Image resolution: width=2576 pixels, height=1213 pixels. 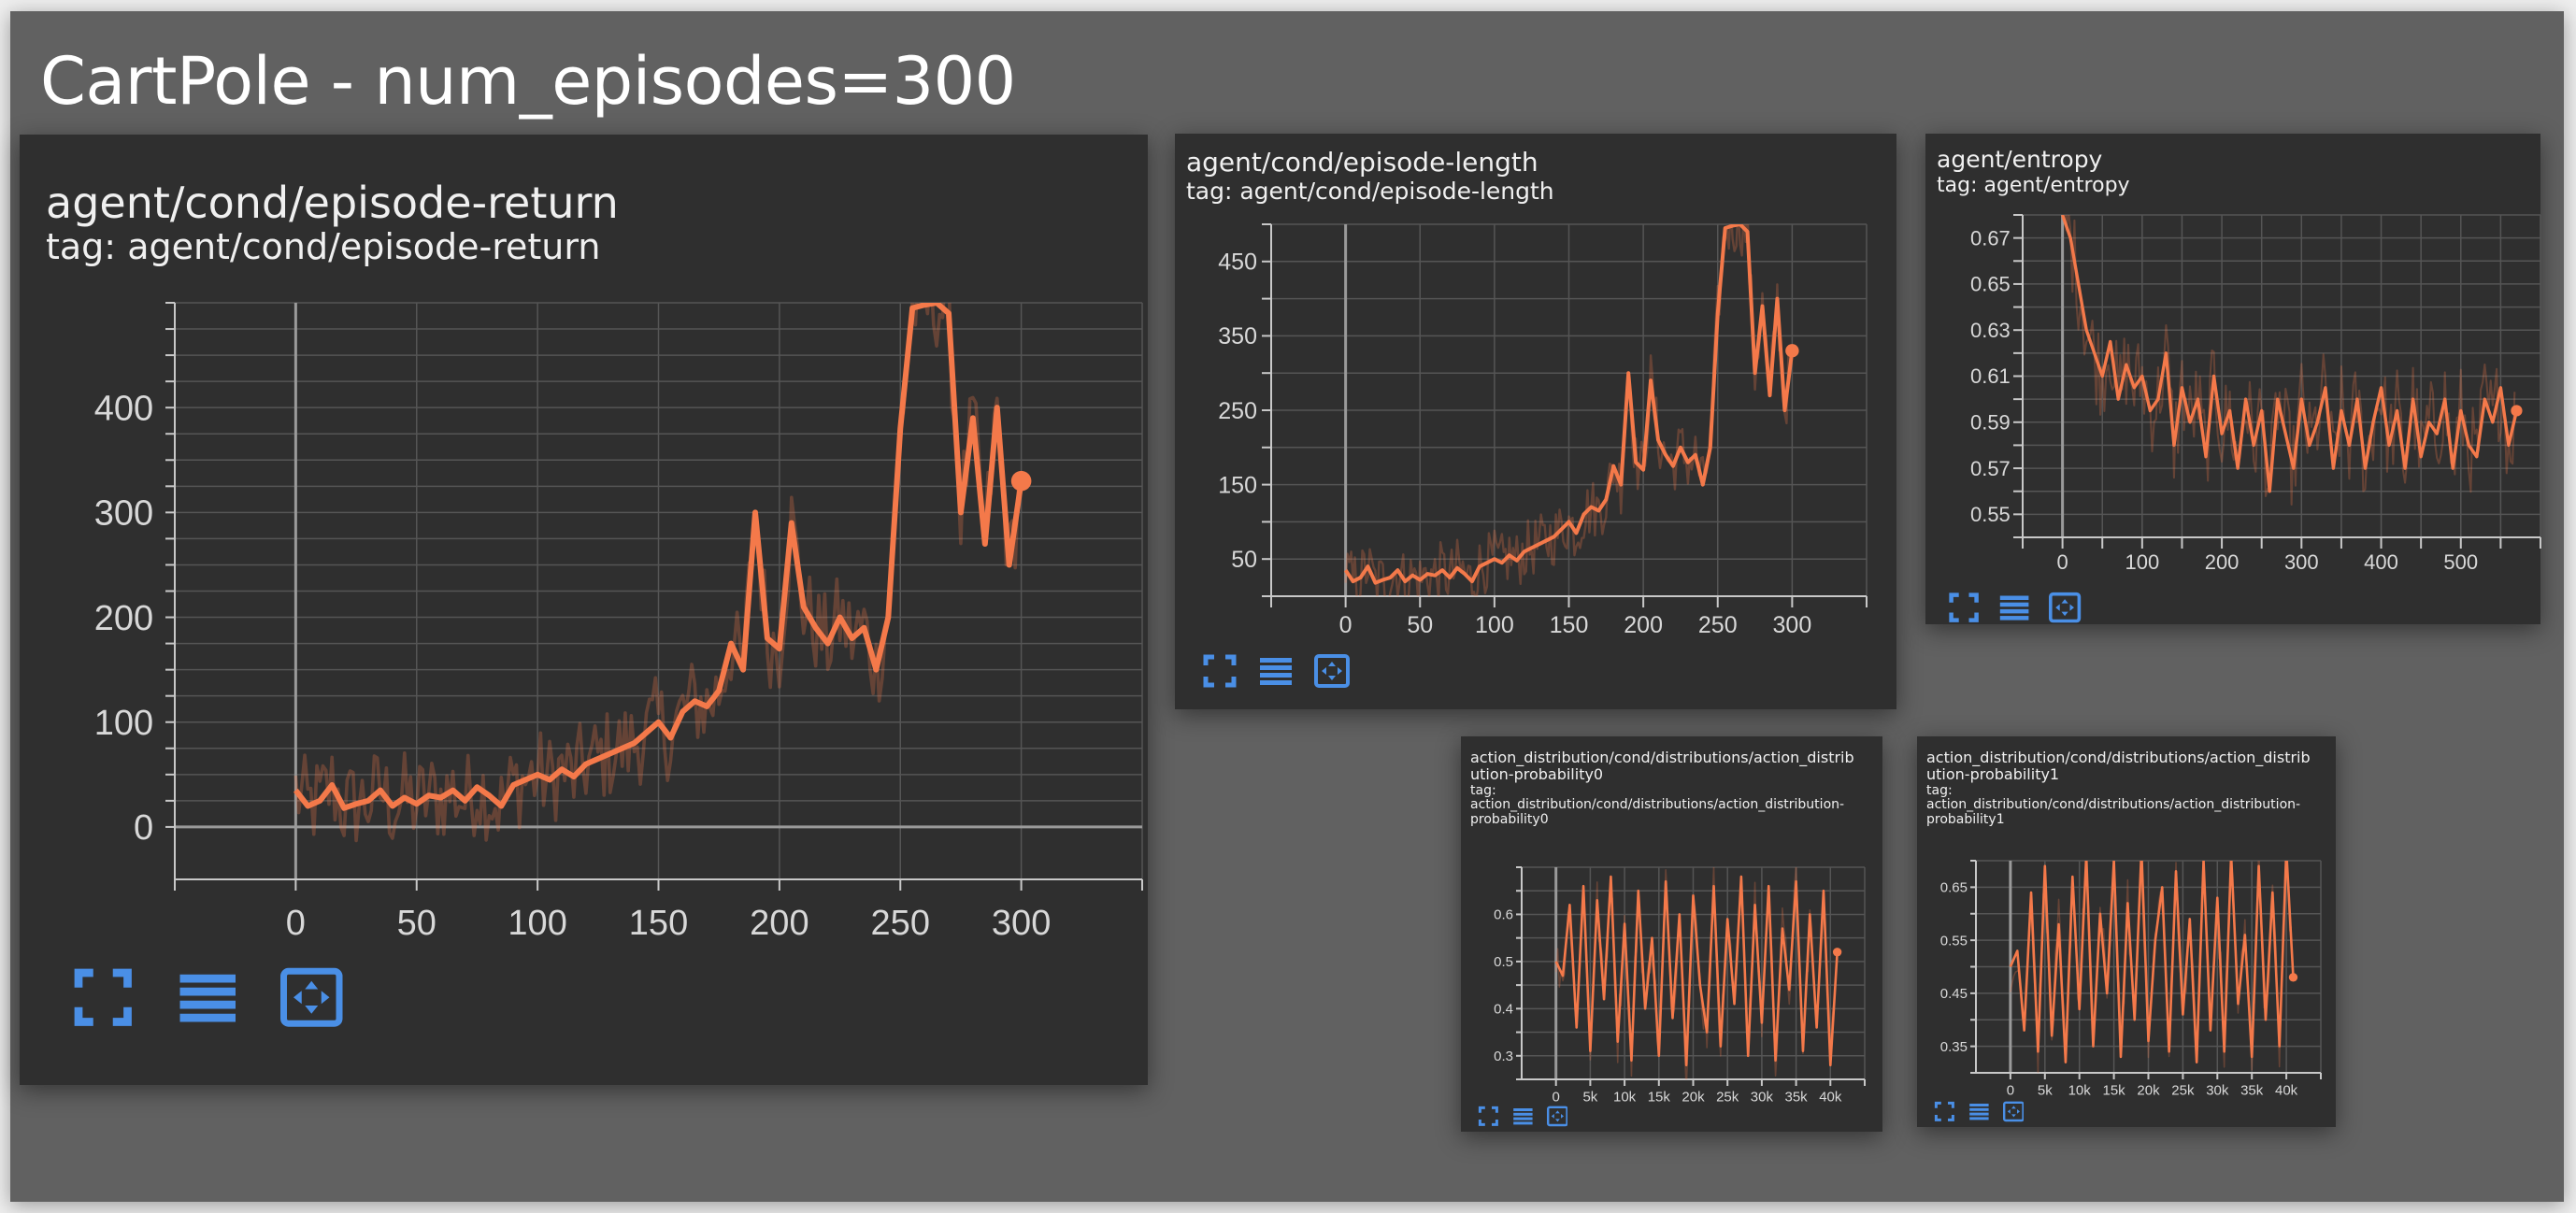 I want to click on chart-tag: tag: agent/cond/episode-length, so click(x=1370, y=191).